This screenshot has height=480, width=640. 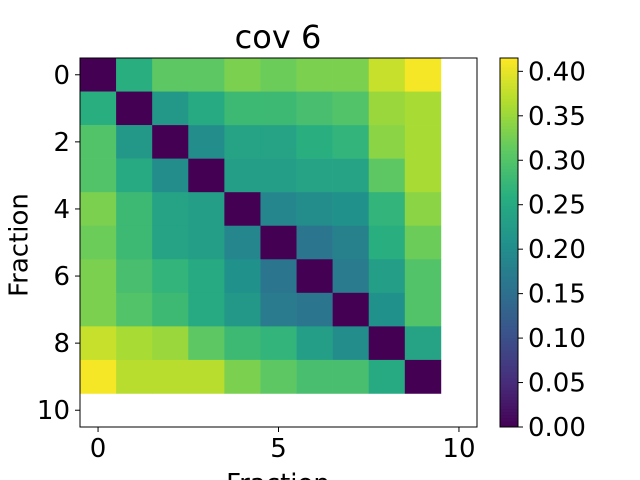 I want to click on y-tick-label: 4, so click(x=61, y=210).